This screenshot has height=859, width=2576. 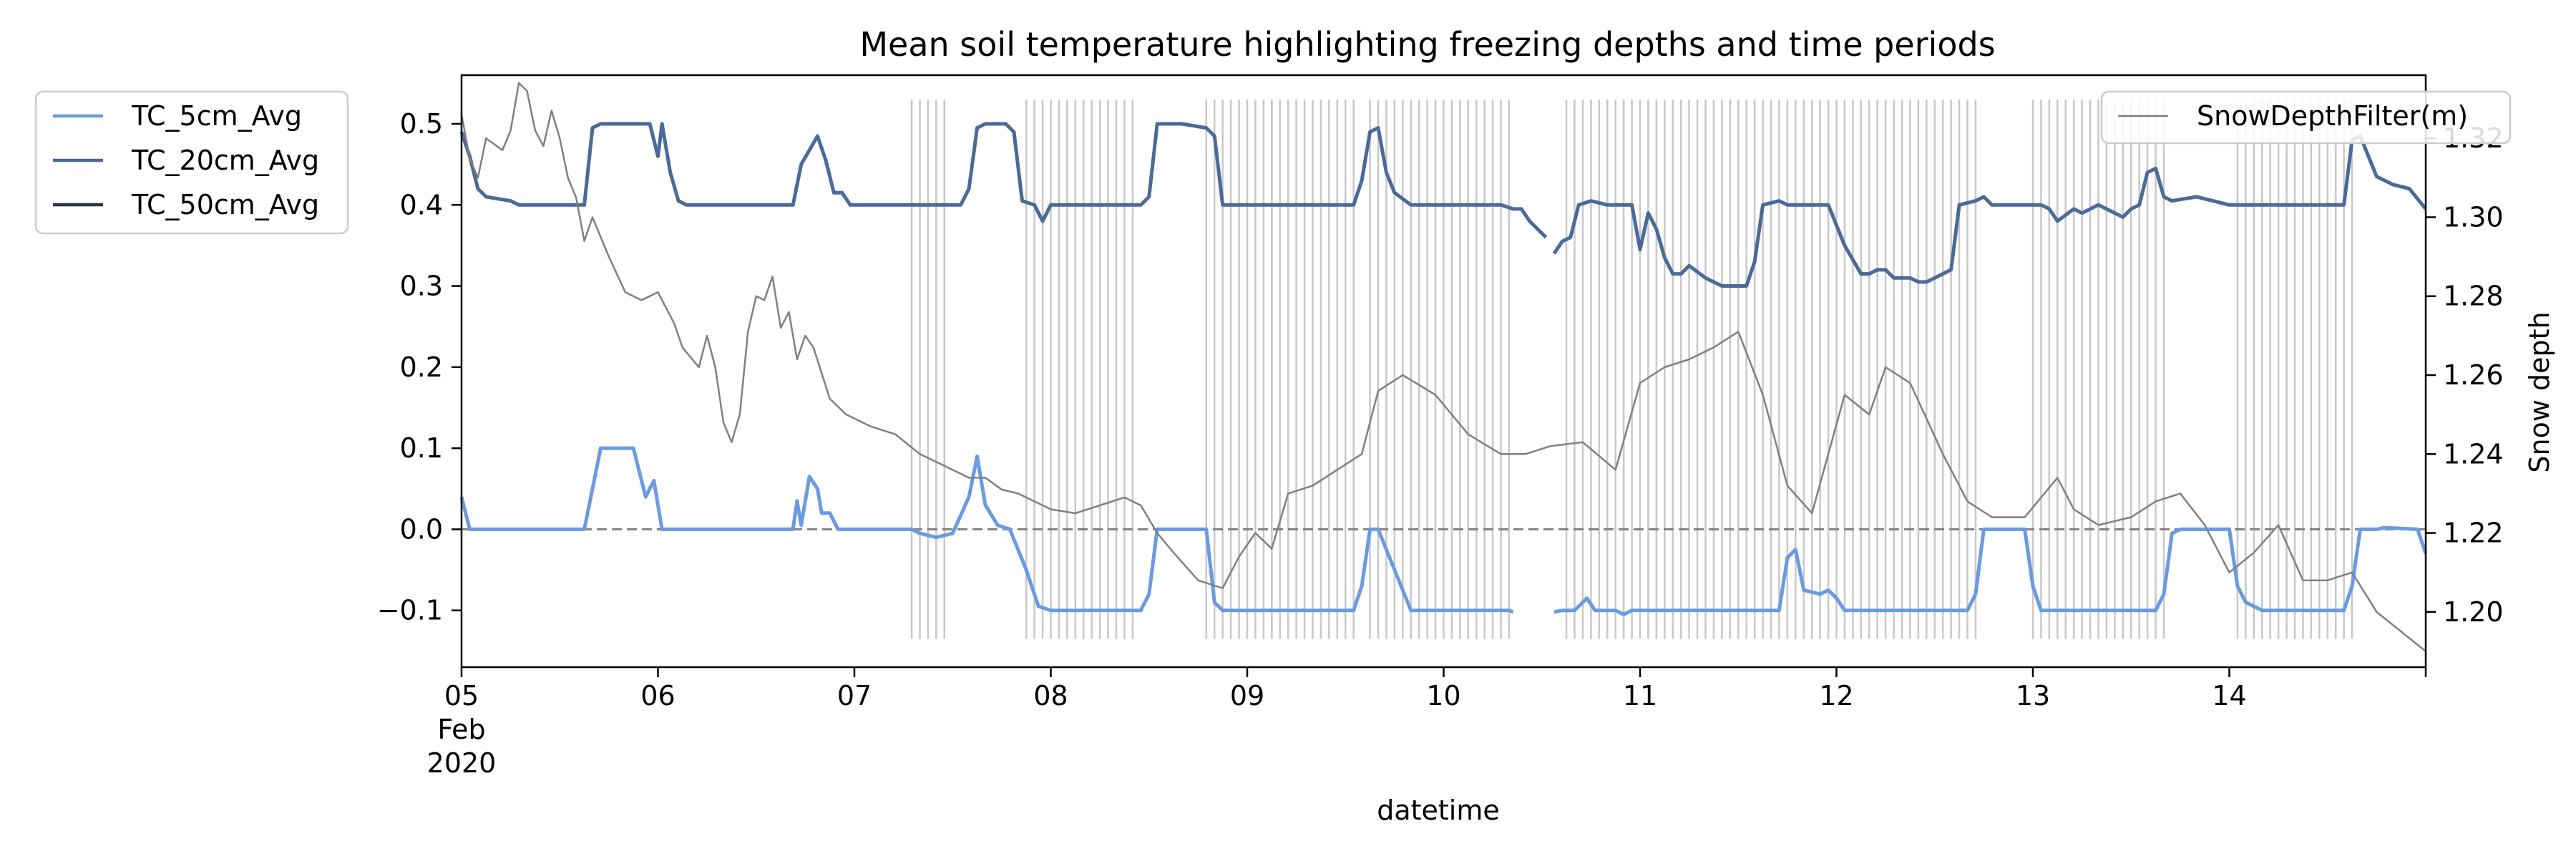 I want to click on x-tick-sublabel: 2020, so click(x=462, y=763).